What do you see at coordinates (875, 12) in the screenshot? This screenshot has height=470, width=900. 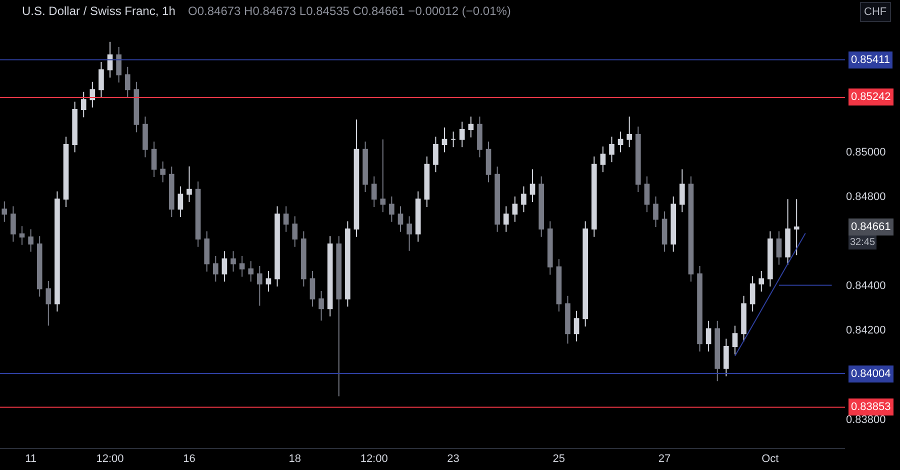 I see `text: CHF` at bounding box center [875, 12].